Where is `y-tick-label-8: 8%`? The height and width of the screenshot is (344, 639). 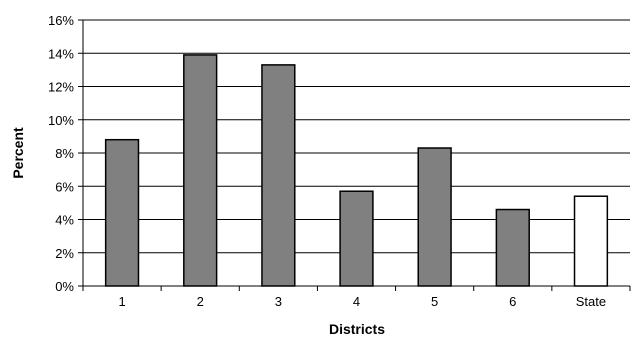 y-tick-label-8: 8% is located at coordinates (64, 153).